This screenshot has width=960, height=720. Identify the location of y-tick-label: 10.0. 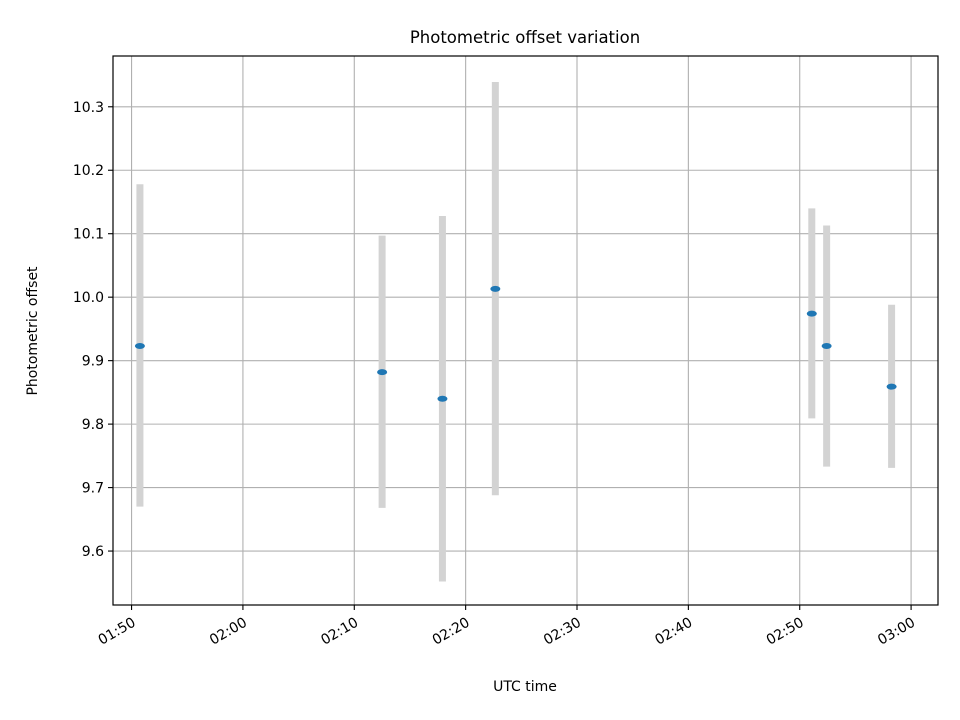
(88, 298).